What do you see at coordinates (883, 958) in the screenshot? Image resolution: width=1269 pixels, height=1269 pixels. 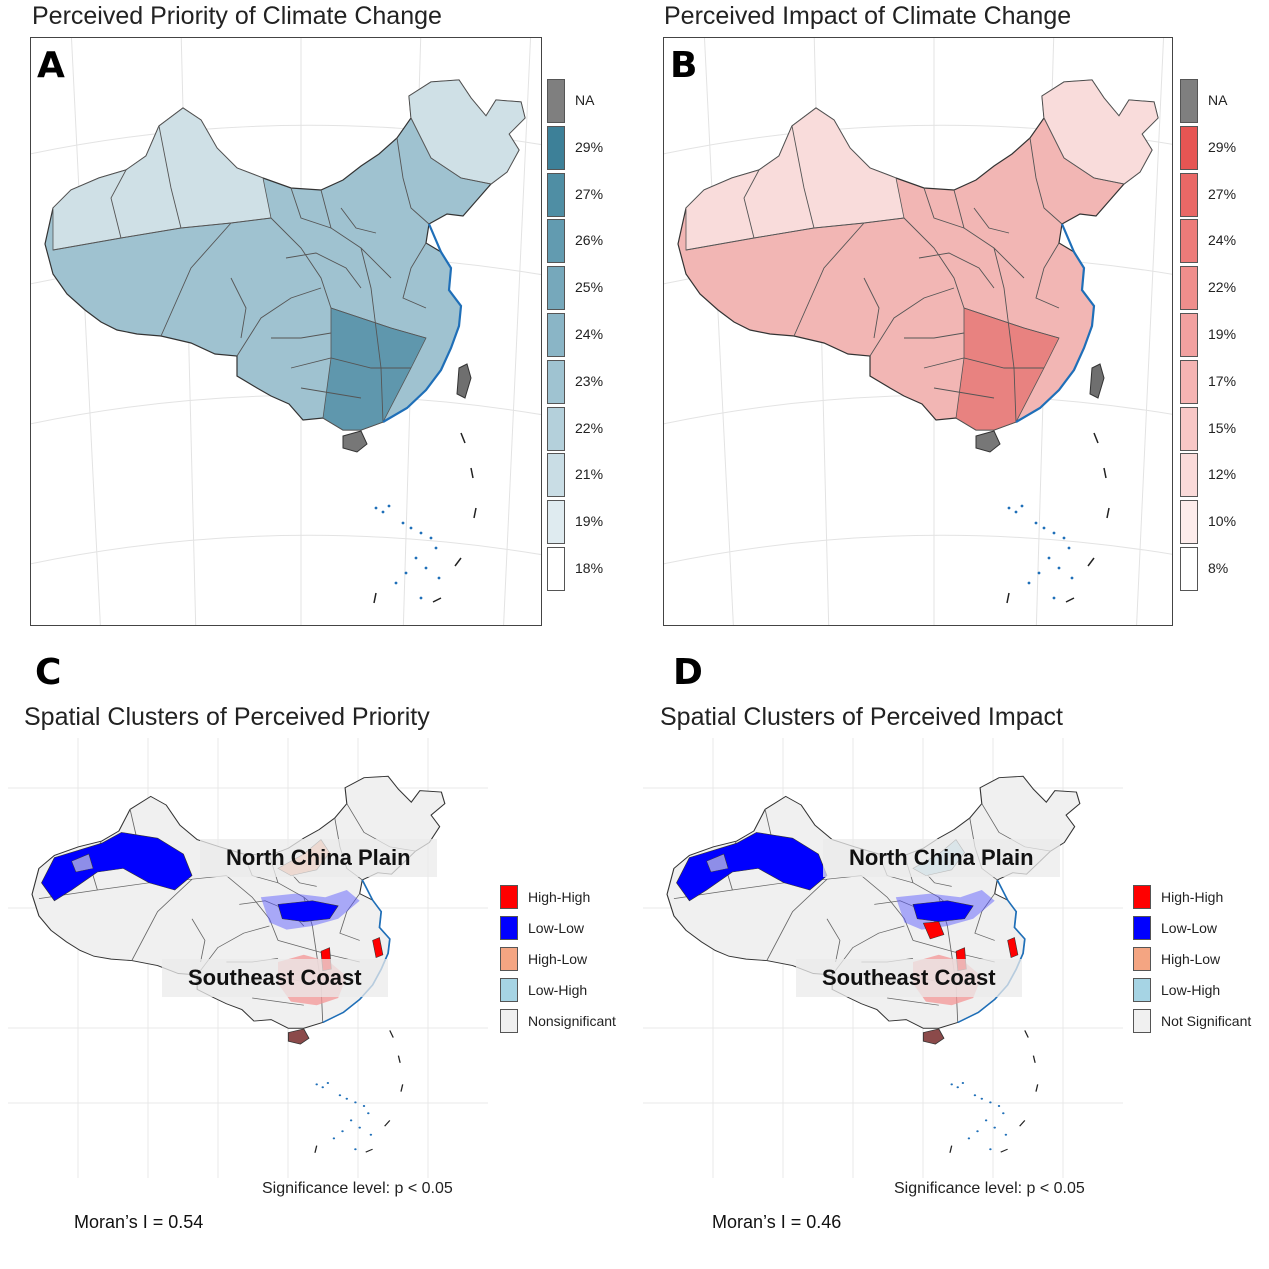 I see `panel-d-map-frame` at bounding box center [883, 958].